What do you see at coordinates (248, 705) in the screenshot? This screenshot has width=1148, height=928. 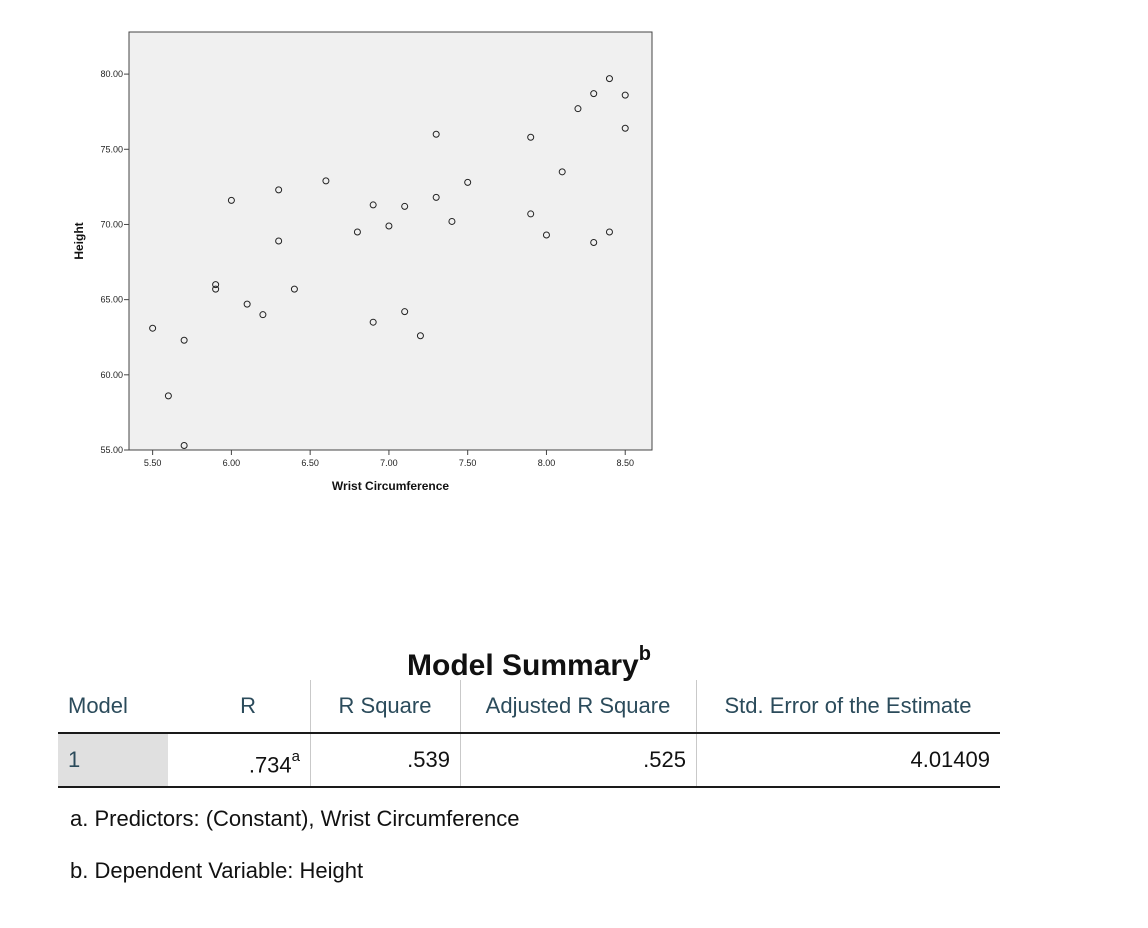 I see `header-r: R` at bounding box center [248, 705].